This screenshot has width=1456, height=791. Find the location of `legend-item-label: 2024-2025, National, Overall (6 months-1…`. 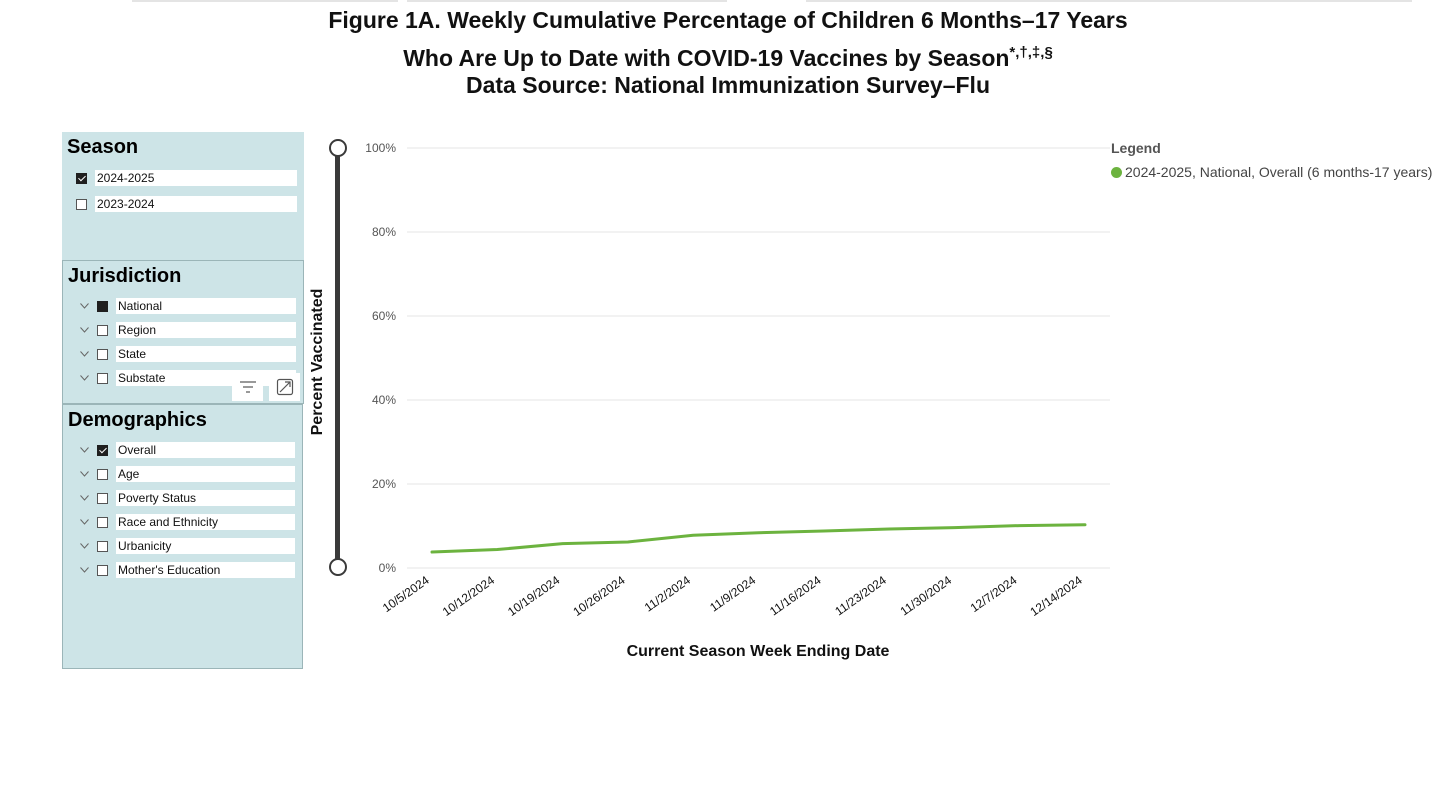

legend-item-label: 2024-2025, National, Overall (6 months-1… is located at coordinates (1279, 172).